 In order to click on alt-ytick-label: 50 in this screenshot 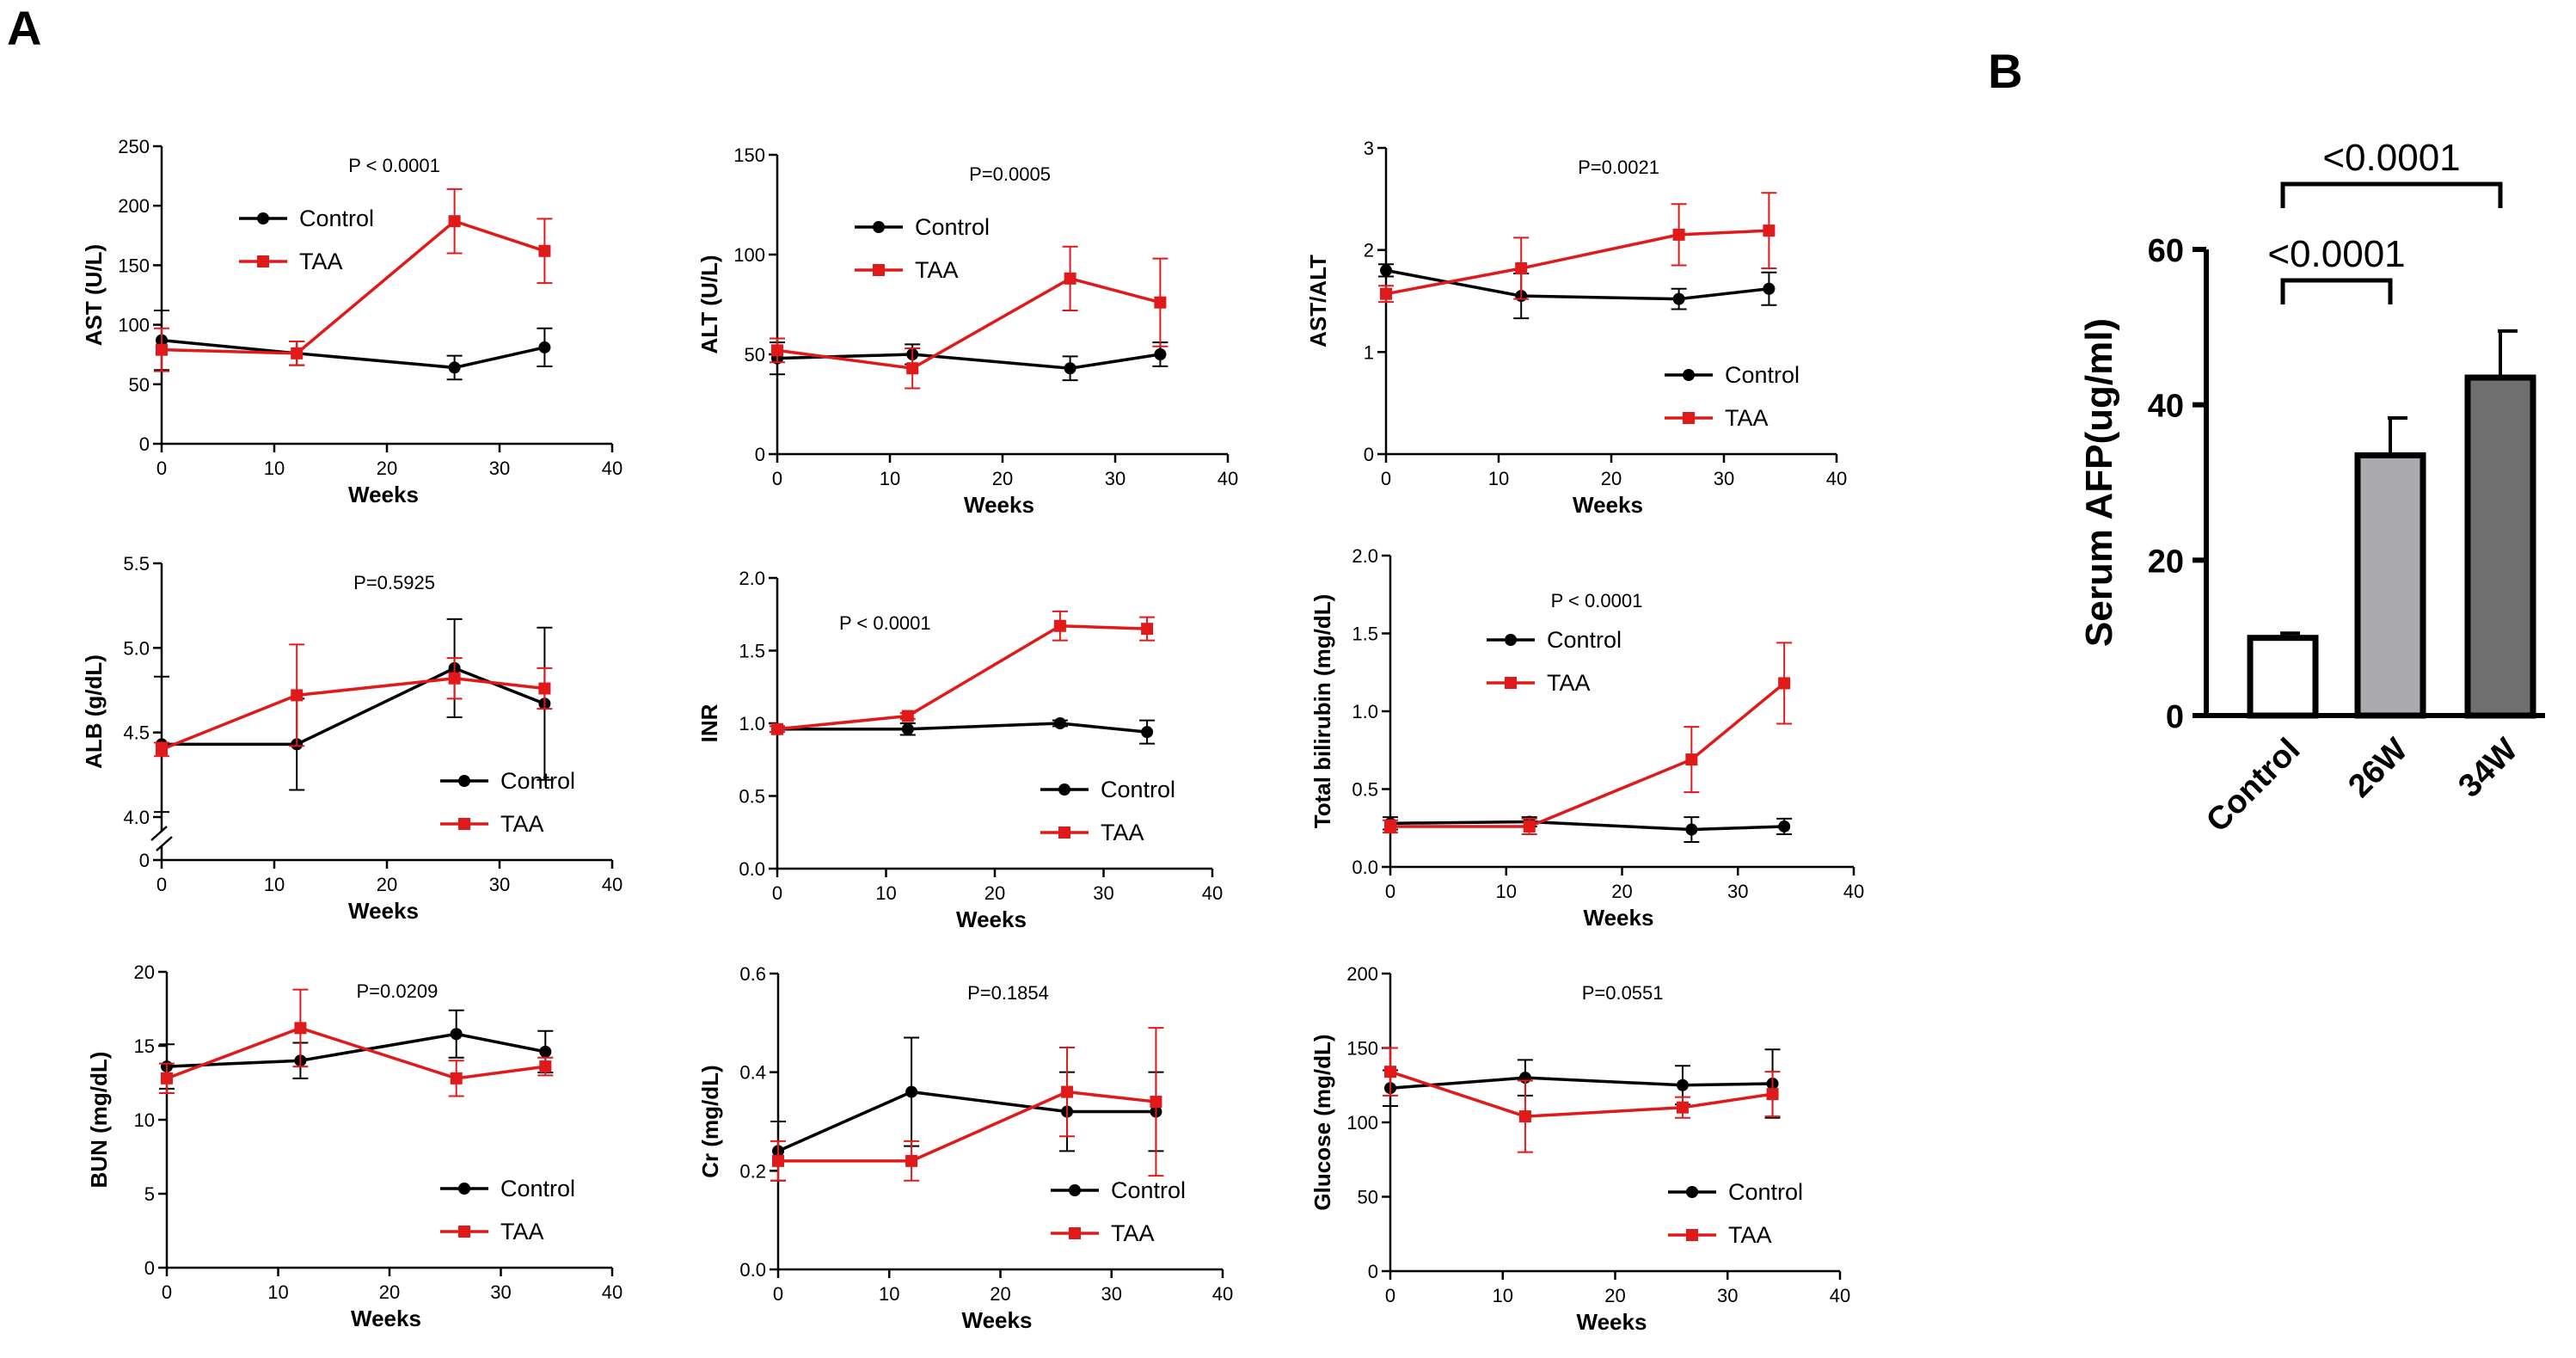, I will do `click(755, 355)`.